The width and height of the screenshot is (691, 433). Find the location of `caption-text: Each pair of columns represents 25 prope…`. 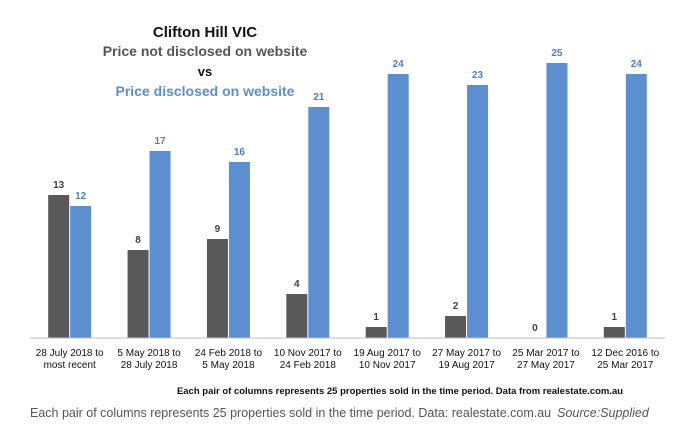

caption-text: Each pair of columns represents 25 prope… is located at coordinates (291, 413).